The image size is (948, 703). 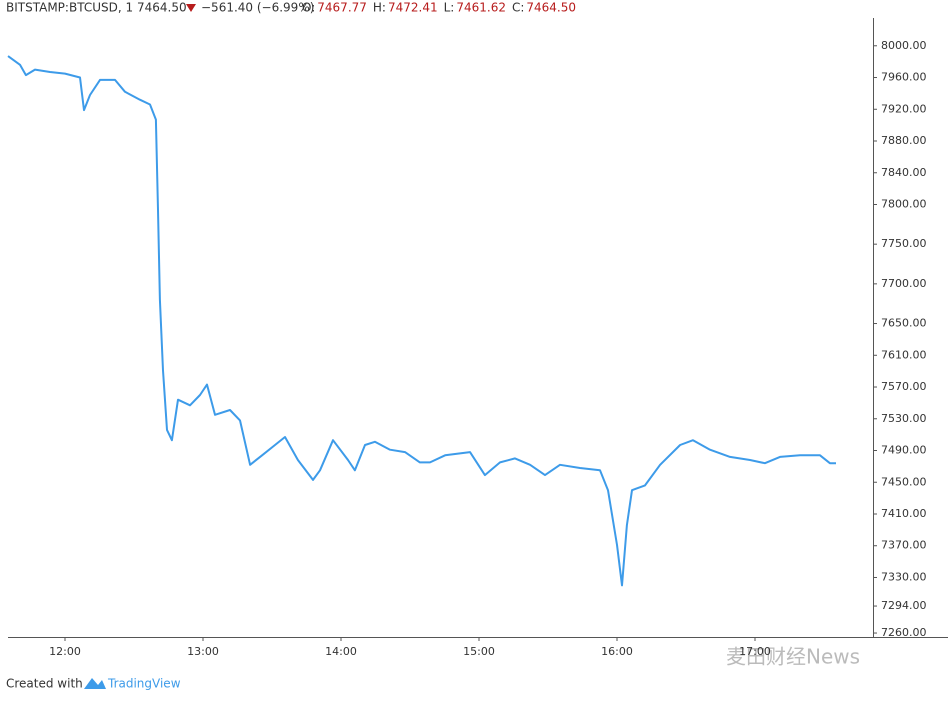 What do you see at coordinates (904, 108) in the screenshot?
I see `y-tick-label: 7920.00` at bounding box center [904, 108].